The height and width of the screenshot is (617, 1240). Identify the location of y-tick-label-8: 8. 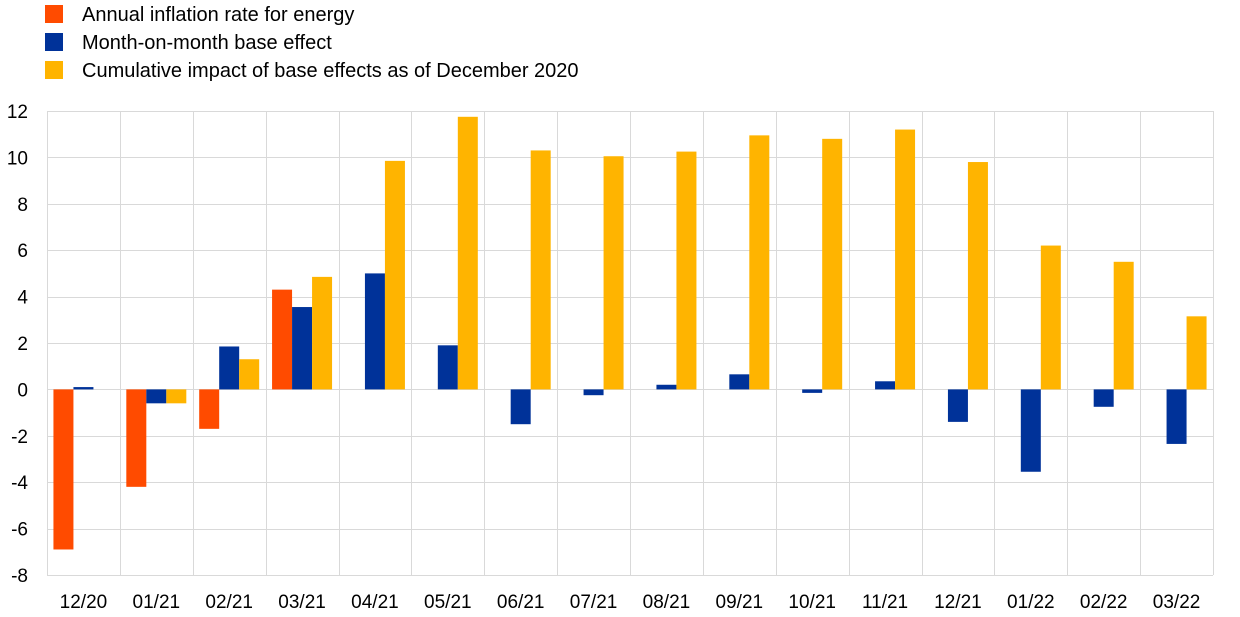
(22, 205).